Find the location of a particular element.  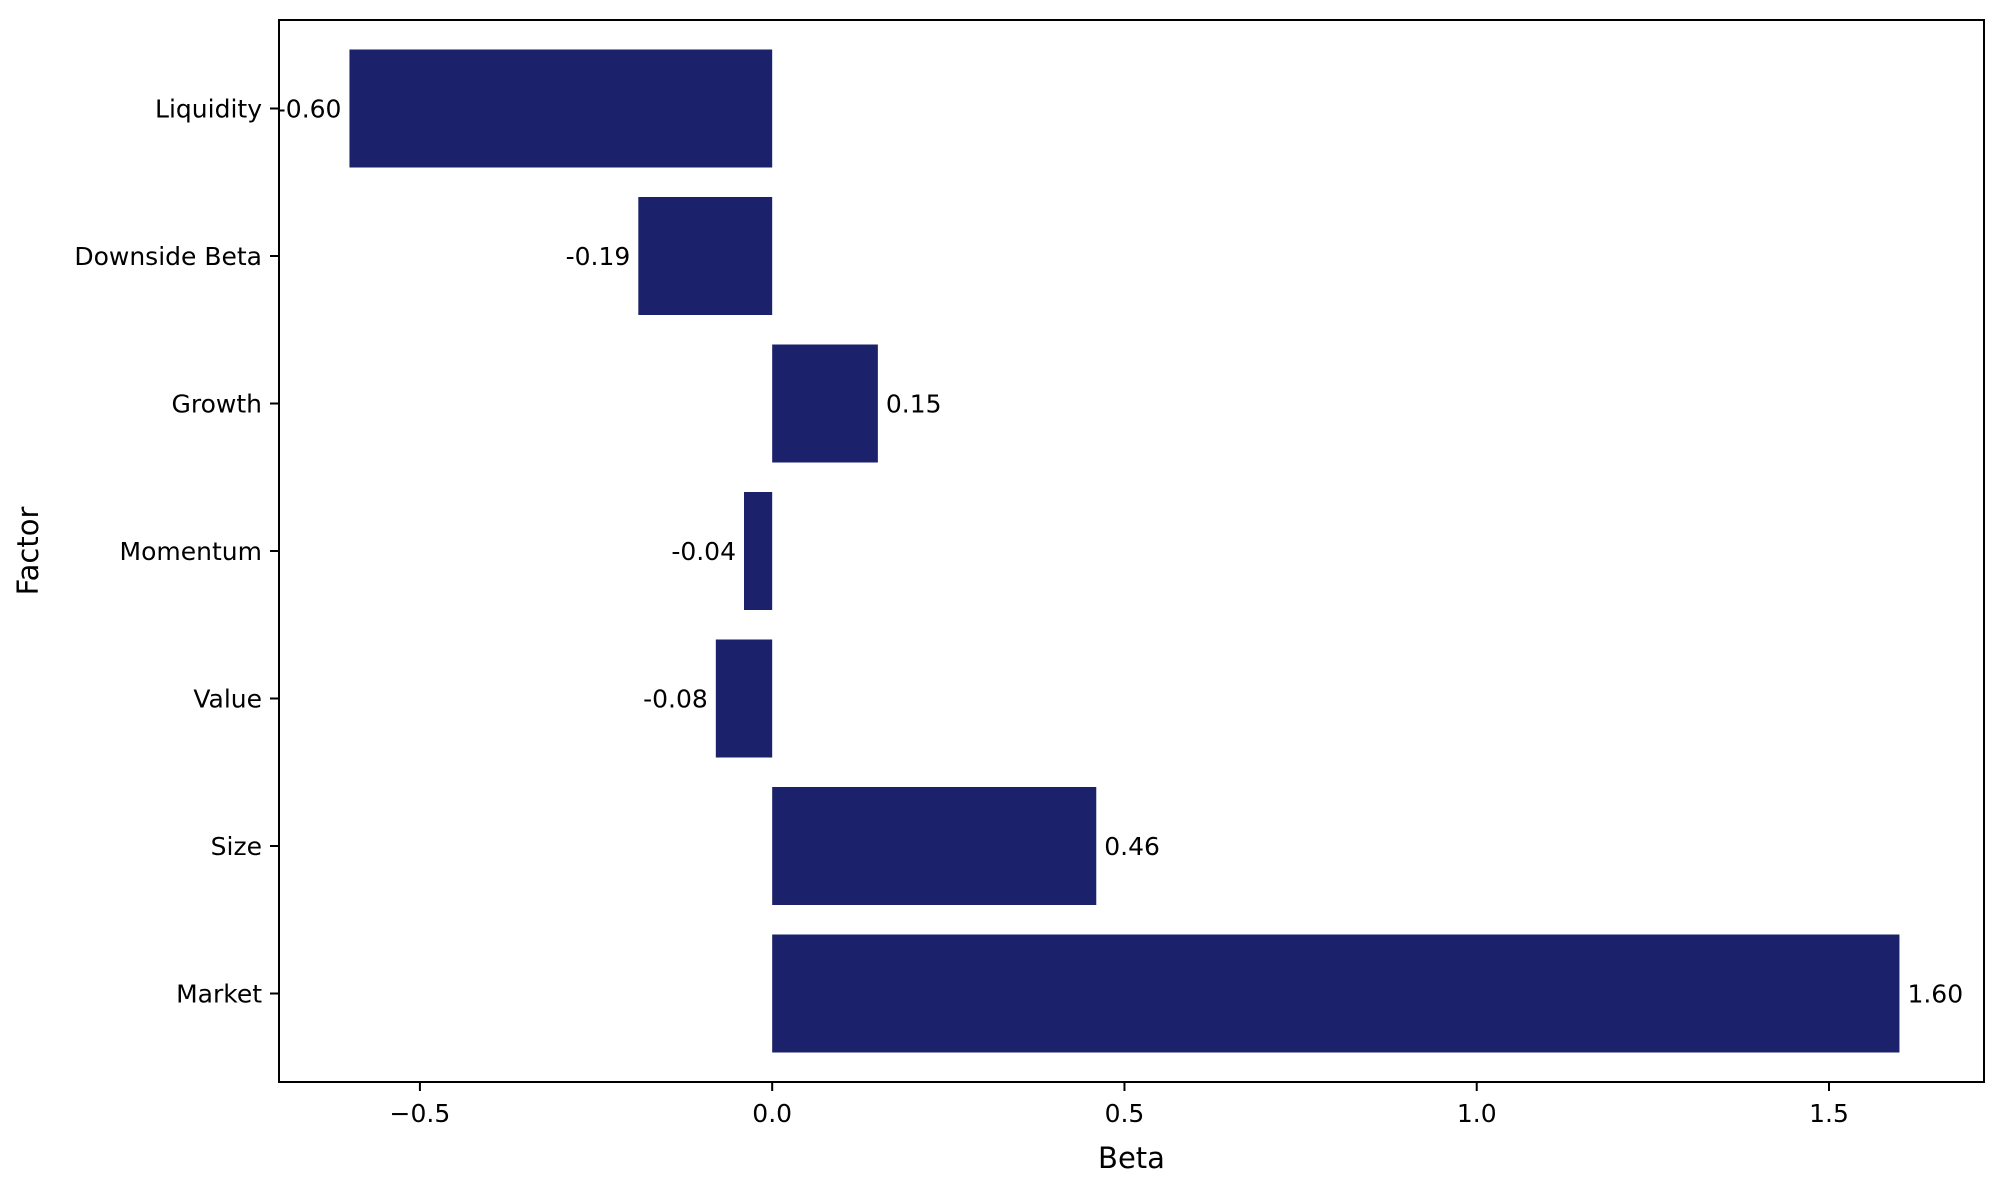

x-tick-label: 0.0 is located at coordinates (772, 1113).